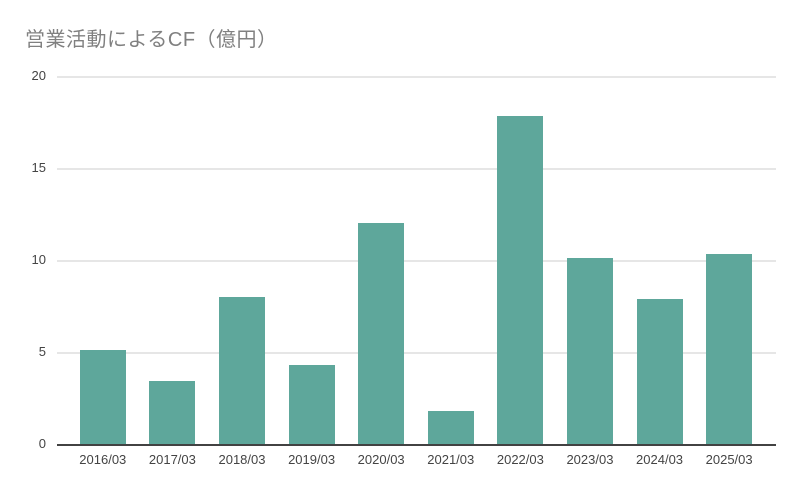  I want to click on bar-slot-2020/03, so click(381, 260).